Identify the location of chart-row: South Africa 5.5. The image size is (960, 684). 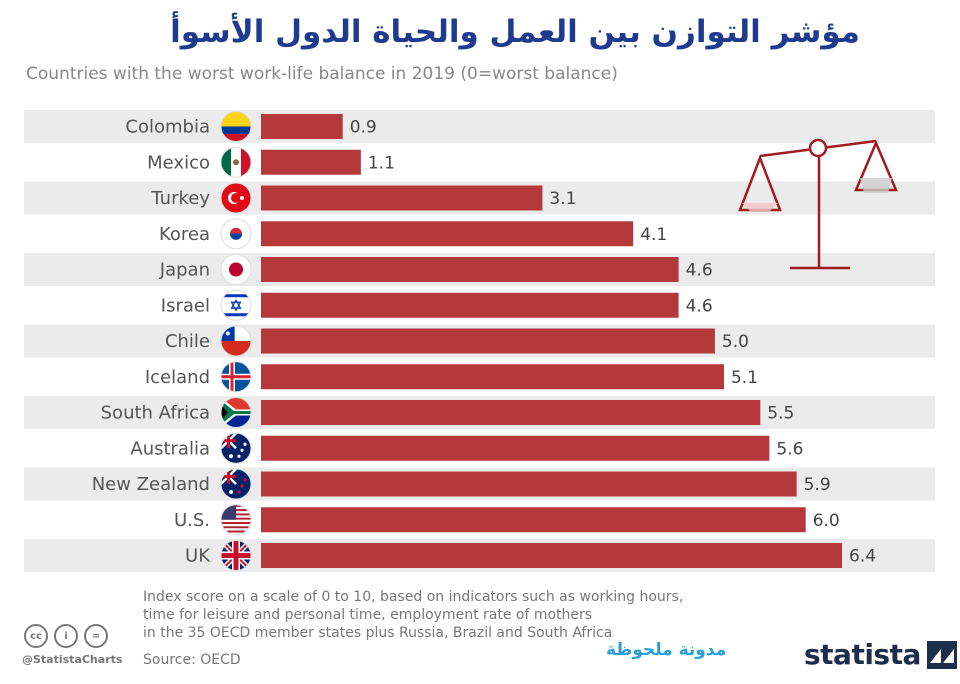
(479, 412).